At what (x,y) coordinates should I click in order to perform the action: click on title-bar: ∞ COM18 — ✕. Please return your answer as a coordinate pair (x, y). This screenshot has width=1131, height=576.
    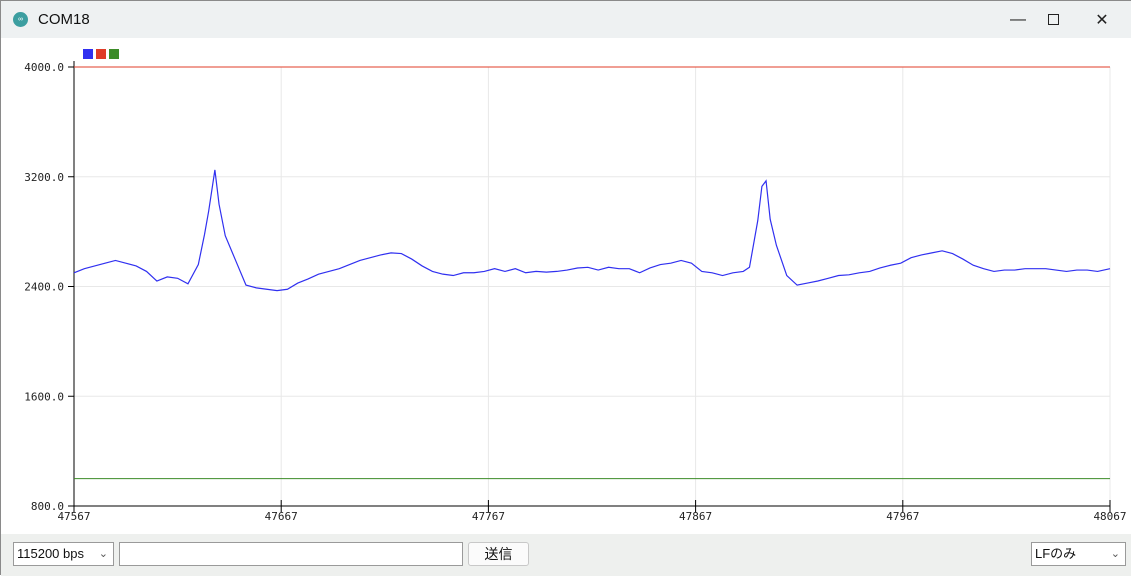
    Looking at the image, I should click on (566, 19).